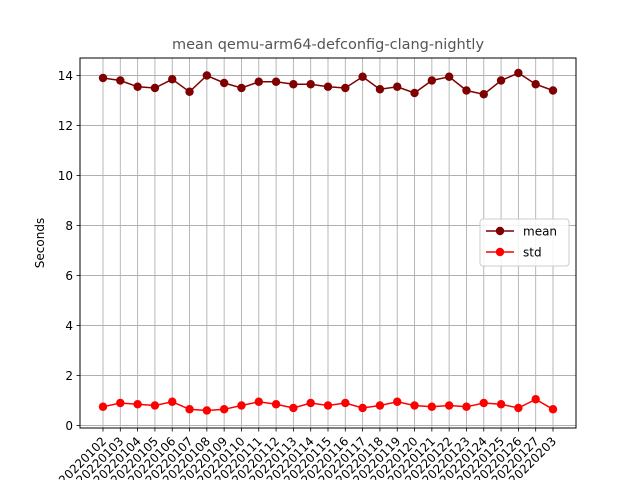 This screenshot has height=480, width=640. I want to click on y-tick-label: 12, so click(65, 126).